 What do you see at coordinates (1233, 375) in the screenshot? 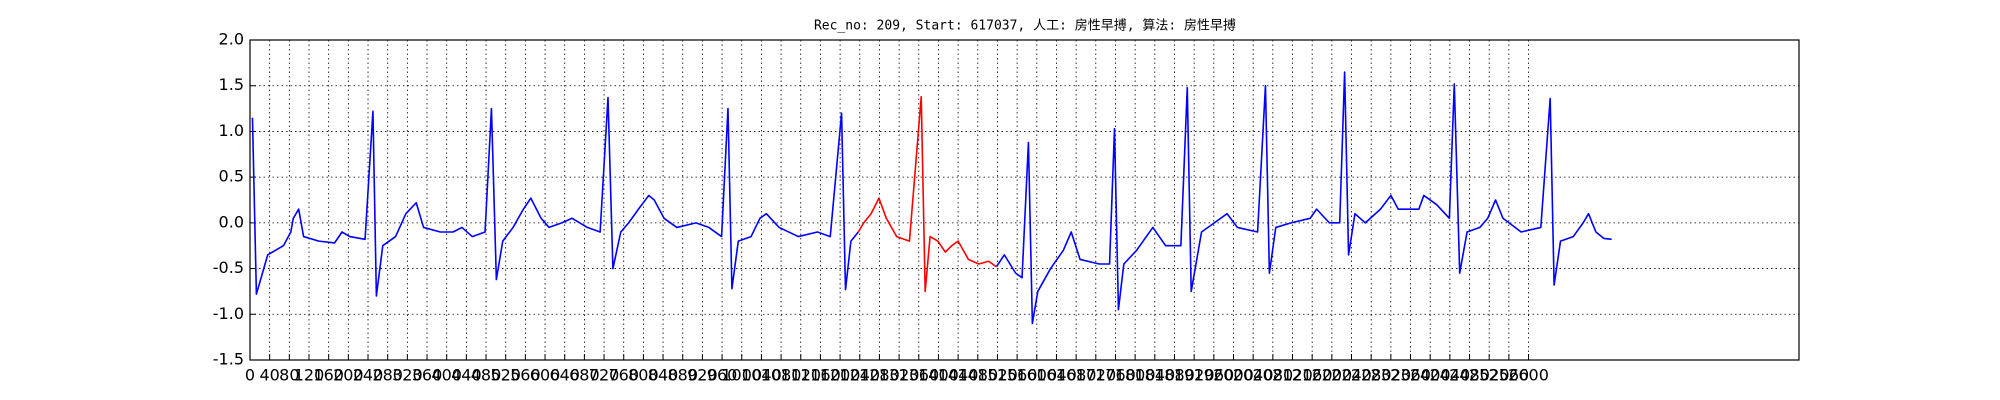
I see `x-tick-label: 2000` at bounding box center [1233, 375].